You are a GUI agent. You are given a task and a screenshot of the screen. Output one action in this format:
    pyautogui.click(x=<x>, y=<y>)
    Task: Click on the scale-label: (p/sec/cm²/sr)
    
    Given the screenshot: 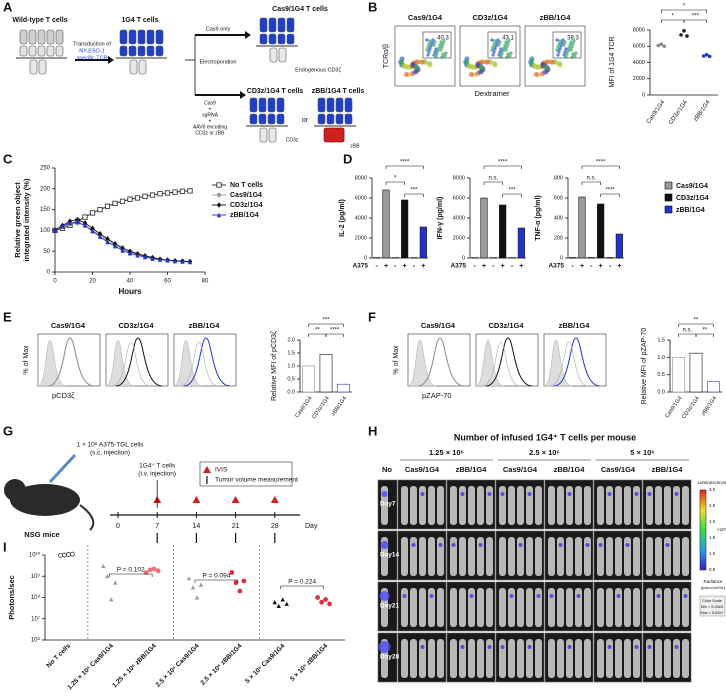 What is the action you would take?
    pyautogui.click(x=713, y=587)
    